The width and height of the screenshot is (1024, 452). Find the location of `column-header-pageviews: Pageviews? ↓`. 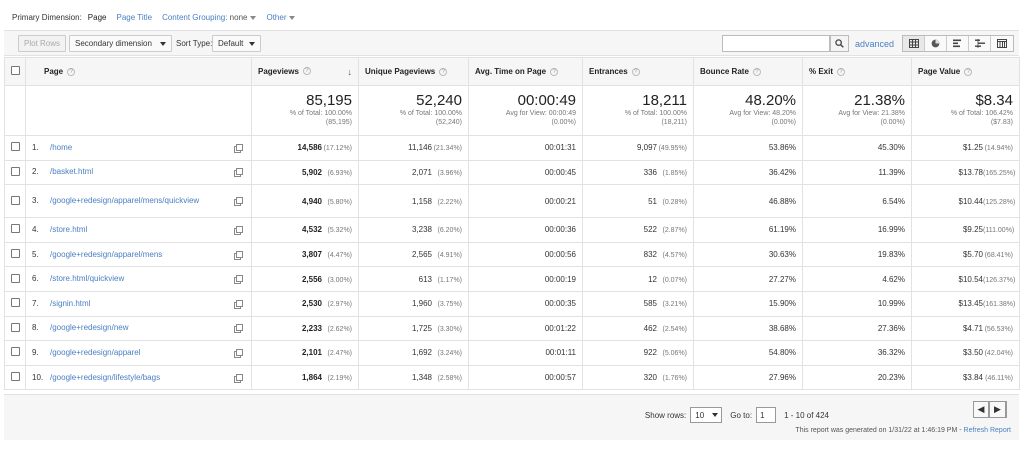

column-header-pageviews: Pageviews? ↓ is located at coordinates (305, 71).